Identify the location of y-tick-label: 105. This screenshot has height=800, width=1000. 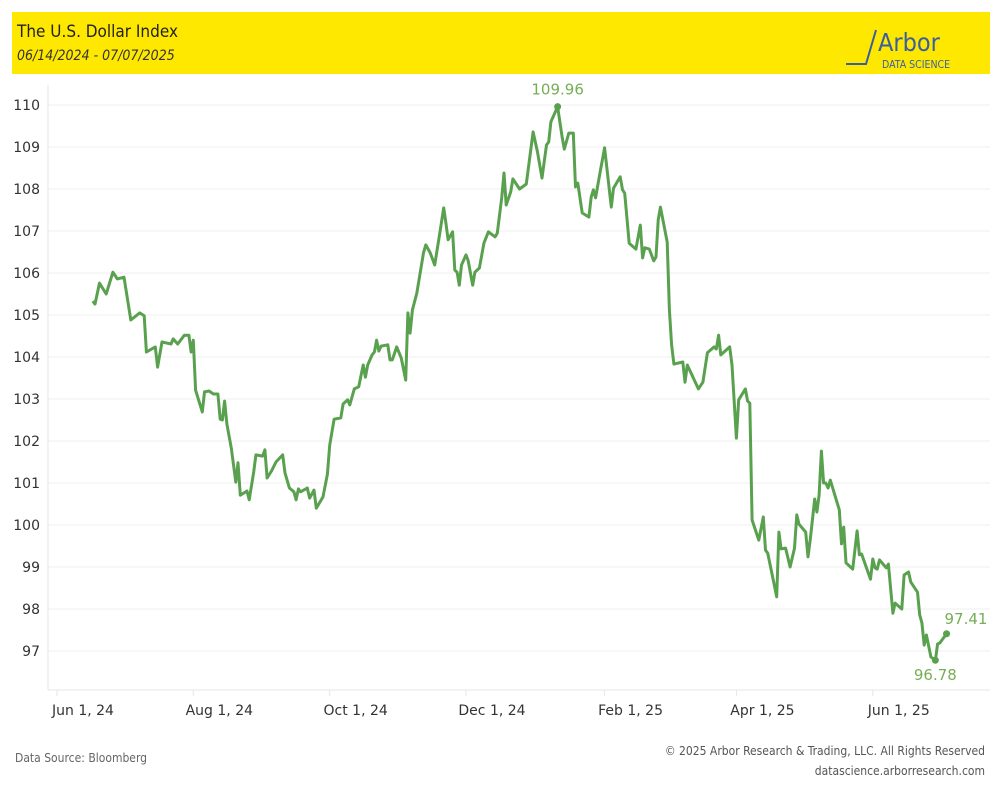
(26, 316).